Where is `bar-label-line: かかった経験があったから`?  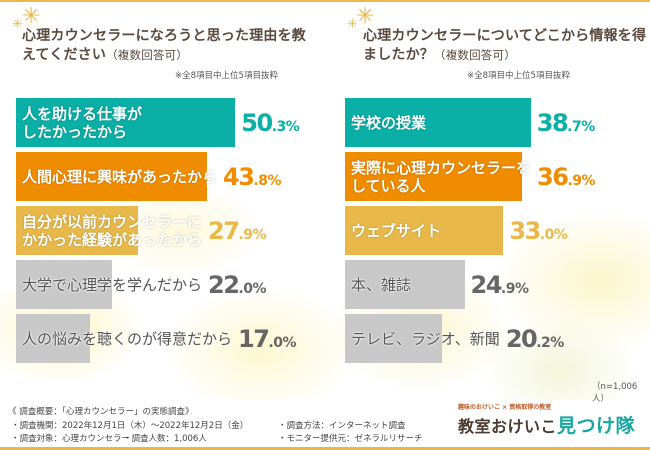
bar-label-line: かかった経験があったから is located at coordinates (112, 239).